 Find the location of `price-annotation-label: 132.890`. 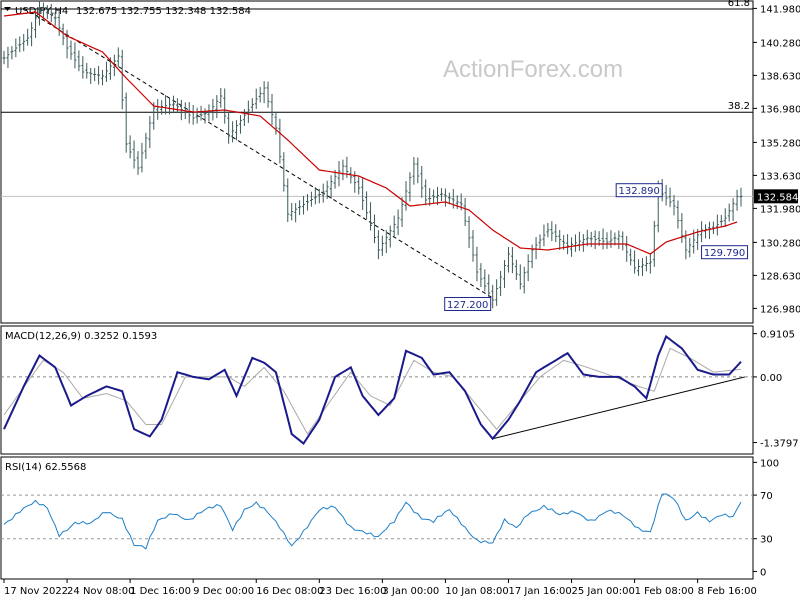

price-annotation-label: 132.890 is located at coordinates (638, 191).